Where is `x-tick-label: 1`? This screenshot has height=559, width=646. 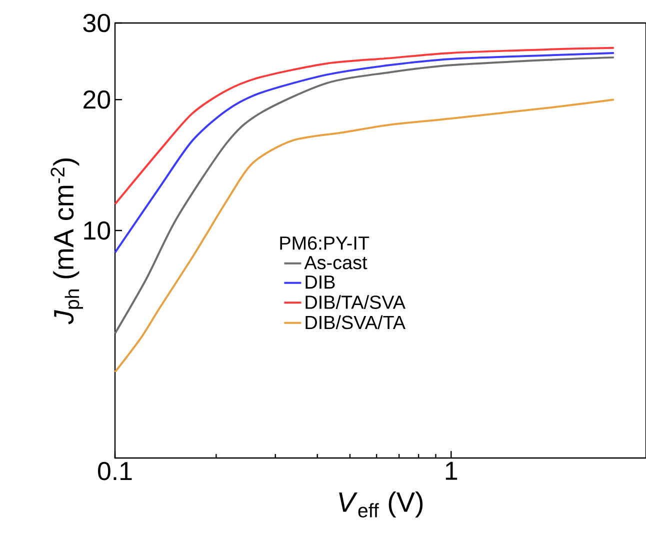 x-tick-label: 1 is located at coordinates (452, 471).